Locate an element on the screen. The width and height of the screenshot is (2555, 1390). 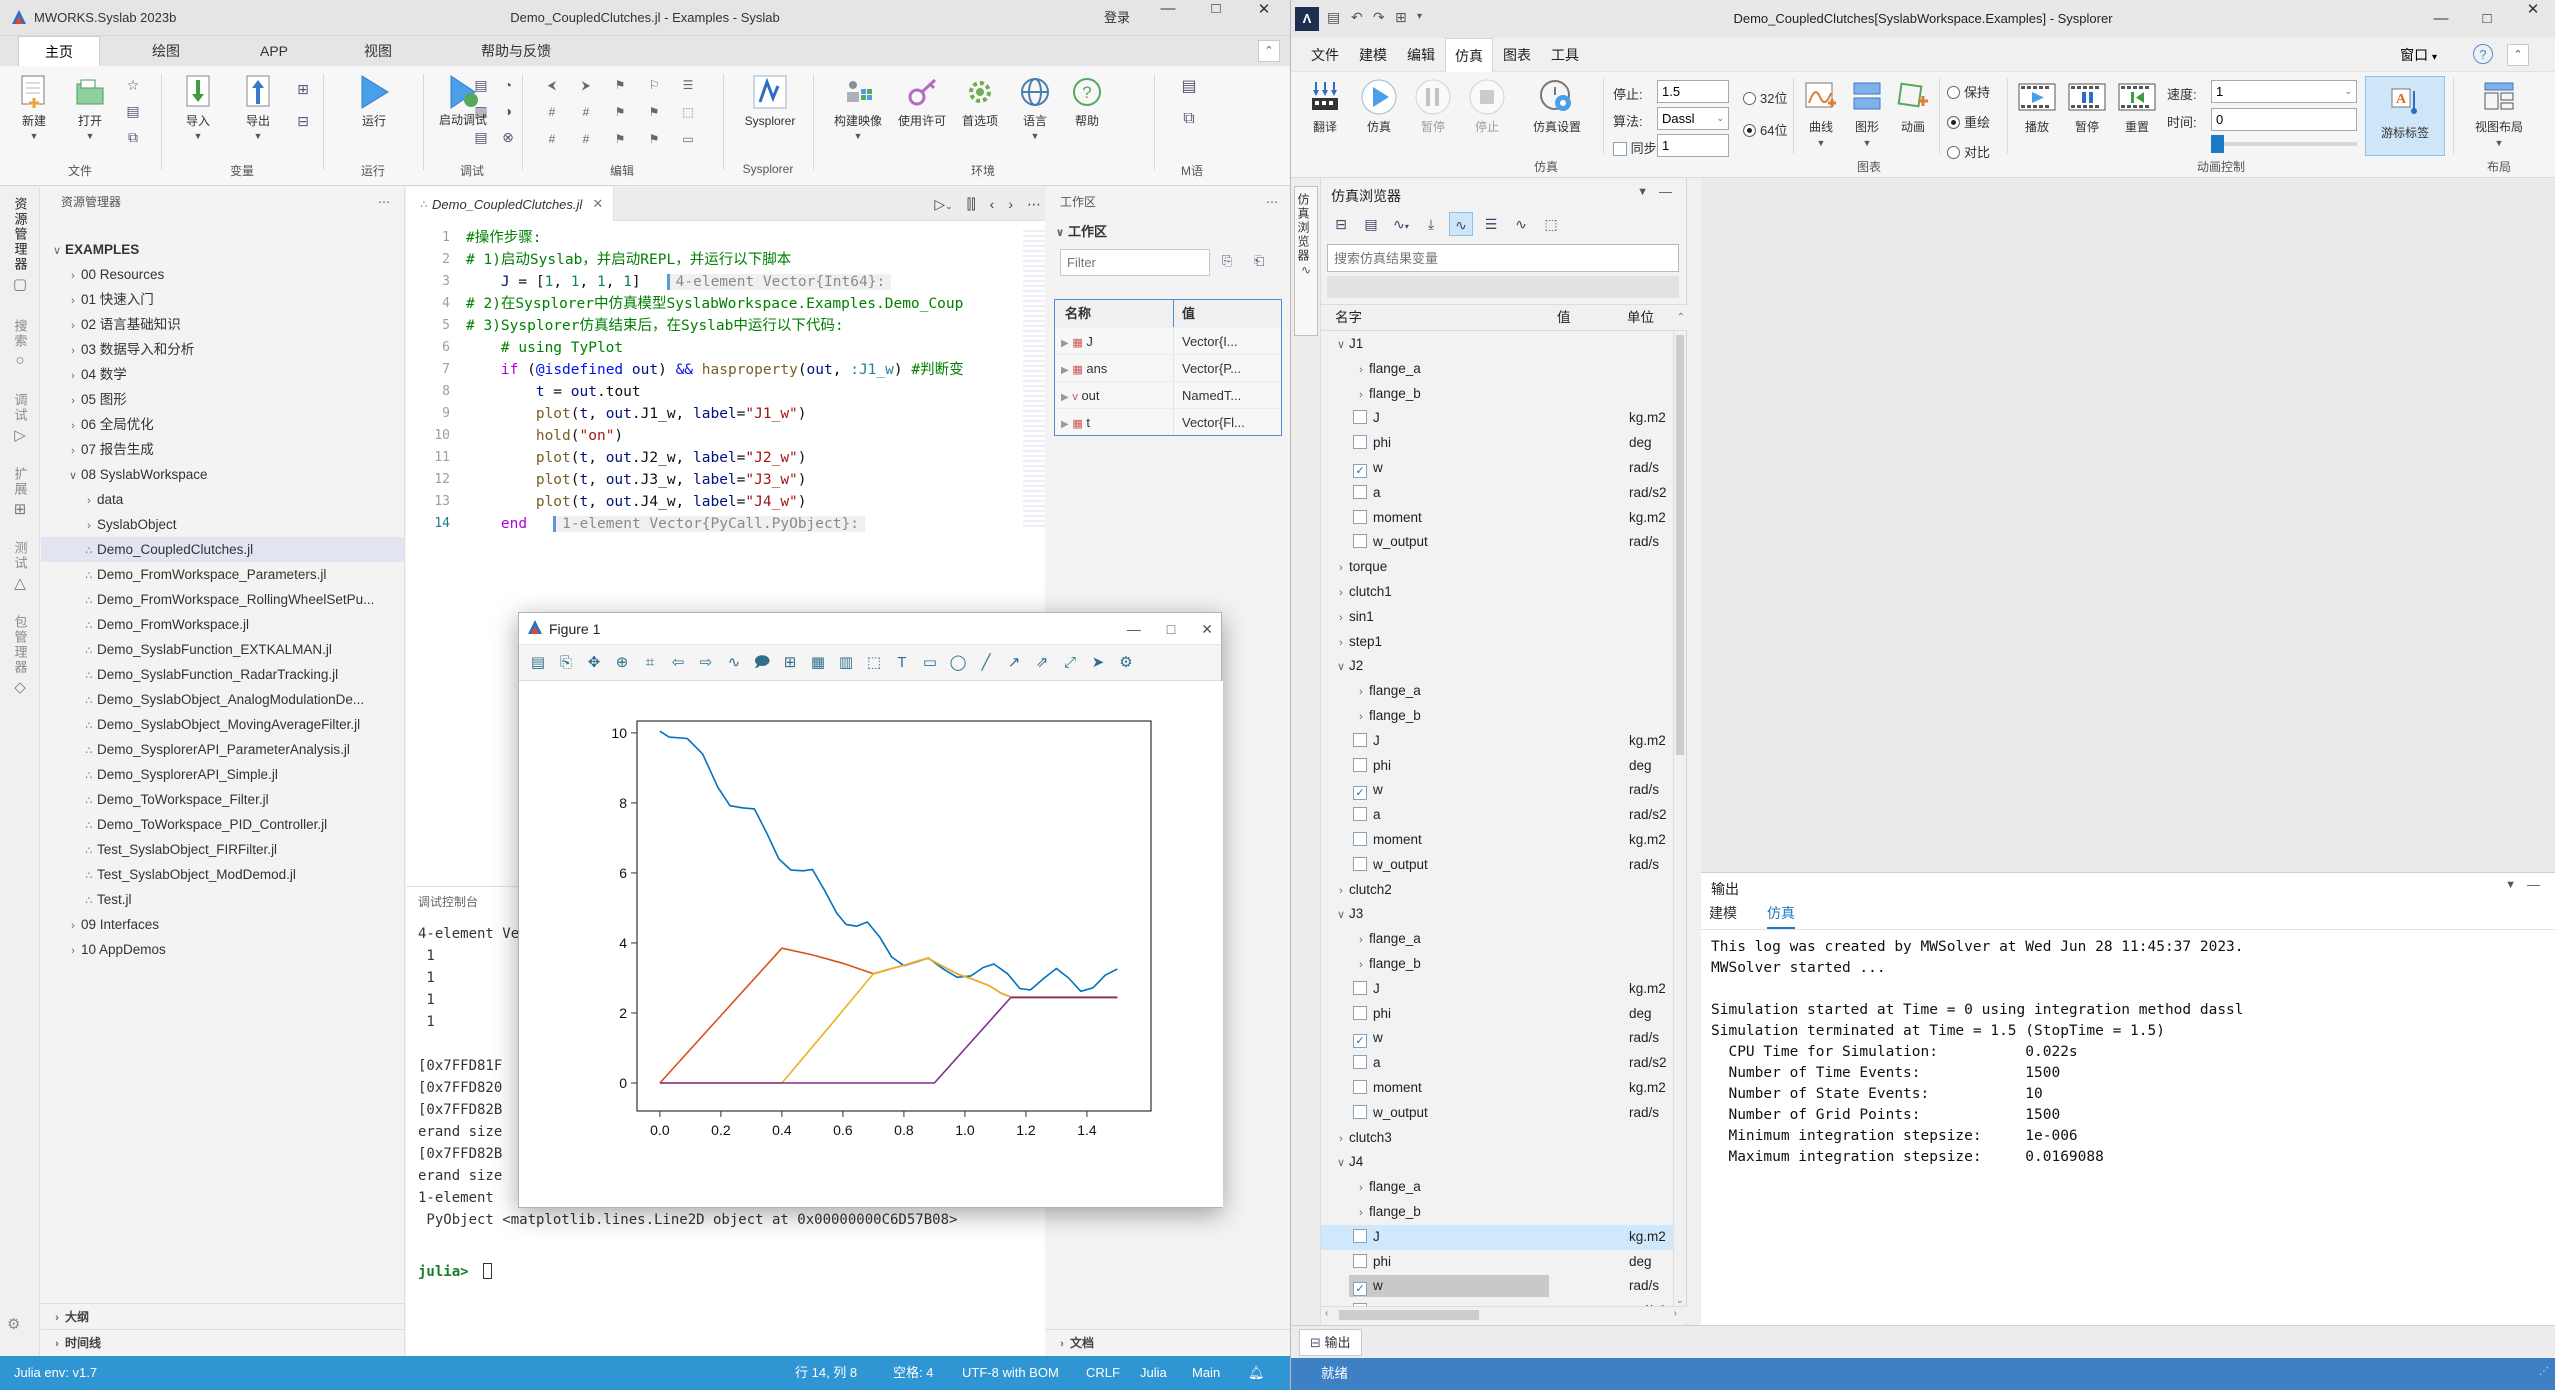
line-icon: ╱ is located at coordinates (986, 662).